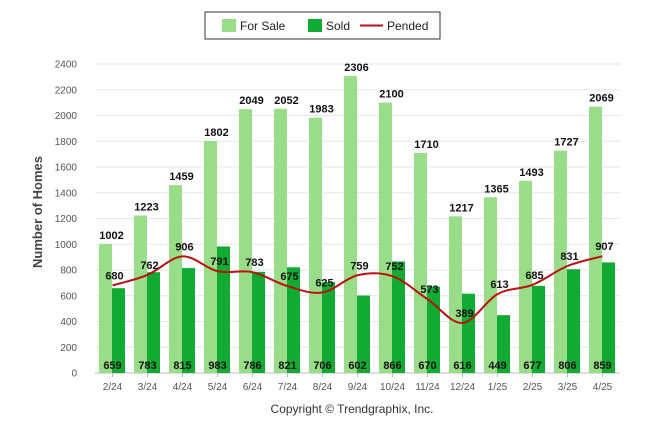  Describe the element at coordinates (394, 267) in the screenshot. I see `data-label-pended: 752` at that location.